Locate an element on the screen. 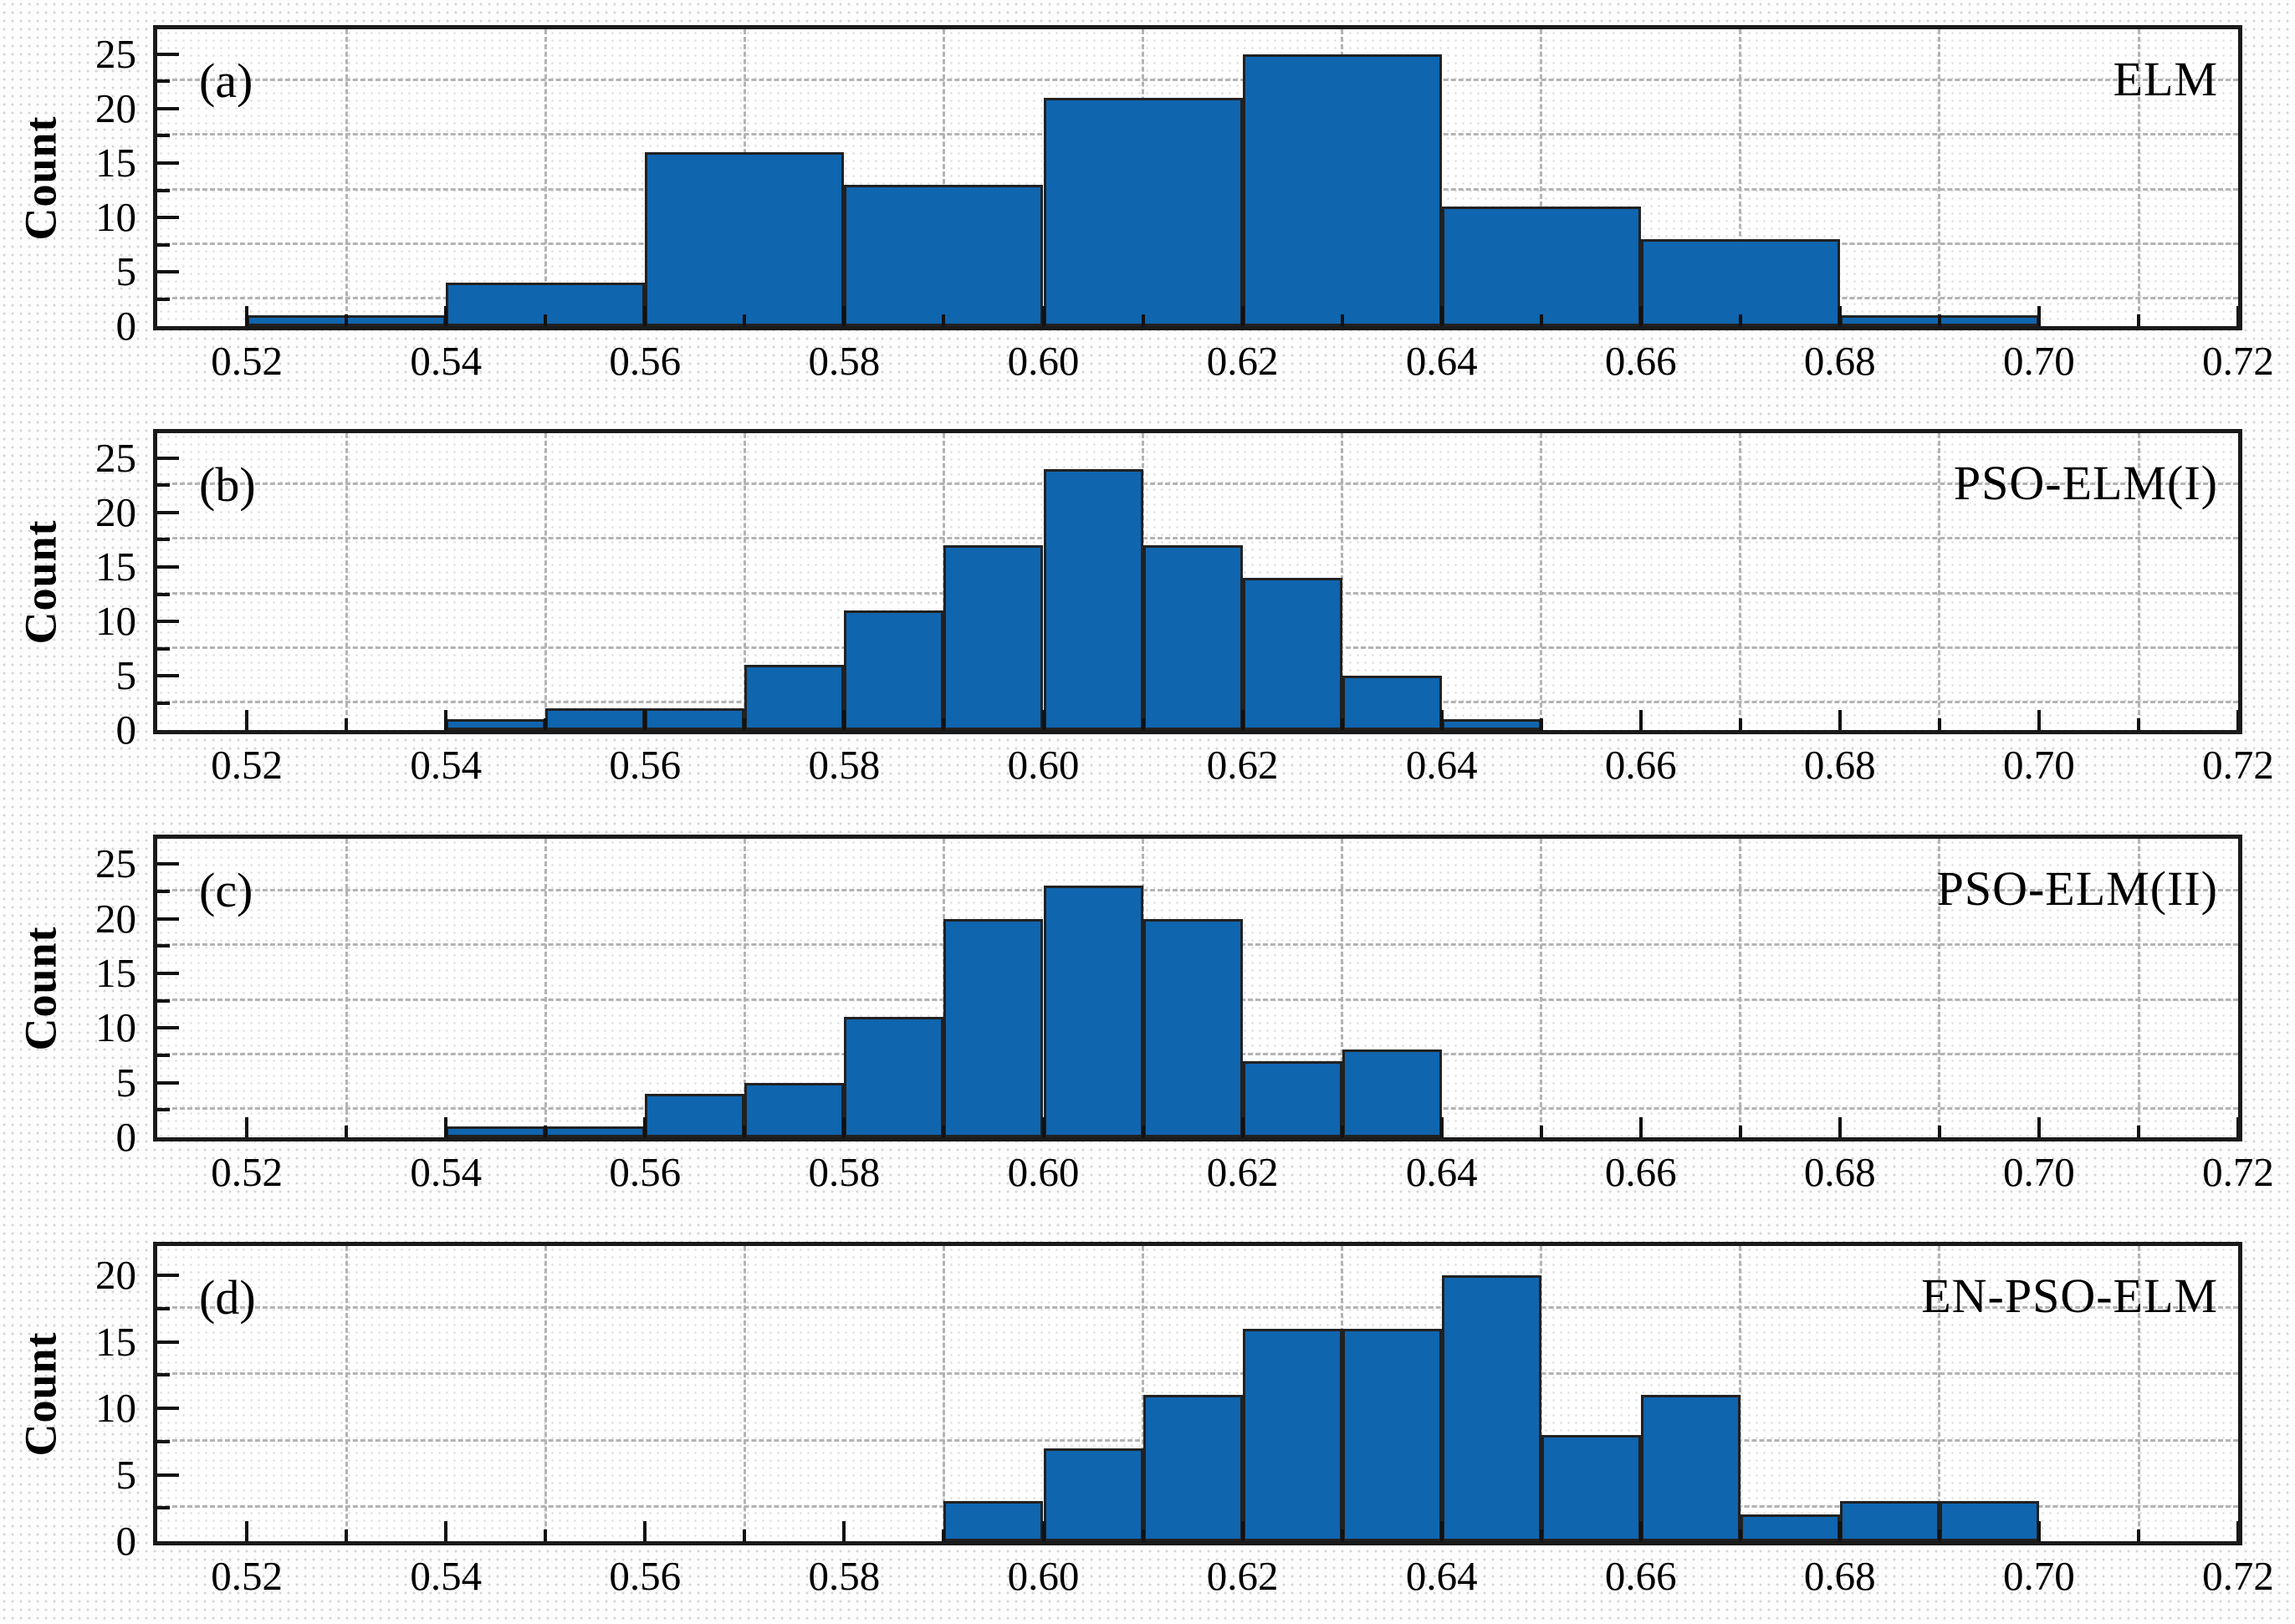  x-tick-label: 0.66 is located at coordinates (1640, 765).